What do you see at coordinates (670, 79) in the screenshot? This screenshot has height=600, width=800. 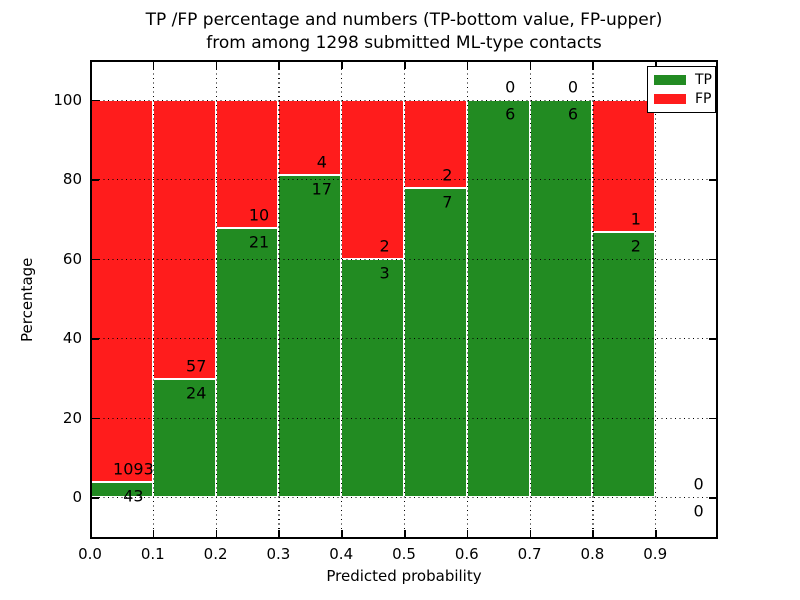 I see `legend-swatch-tp` at bounding box center [670, 79].